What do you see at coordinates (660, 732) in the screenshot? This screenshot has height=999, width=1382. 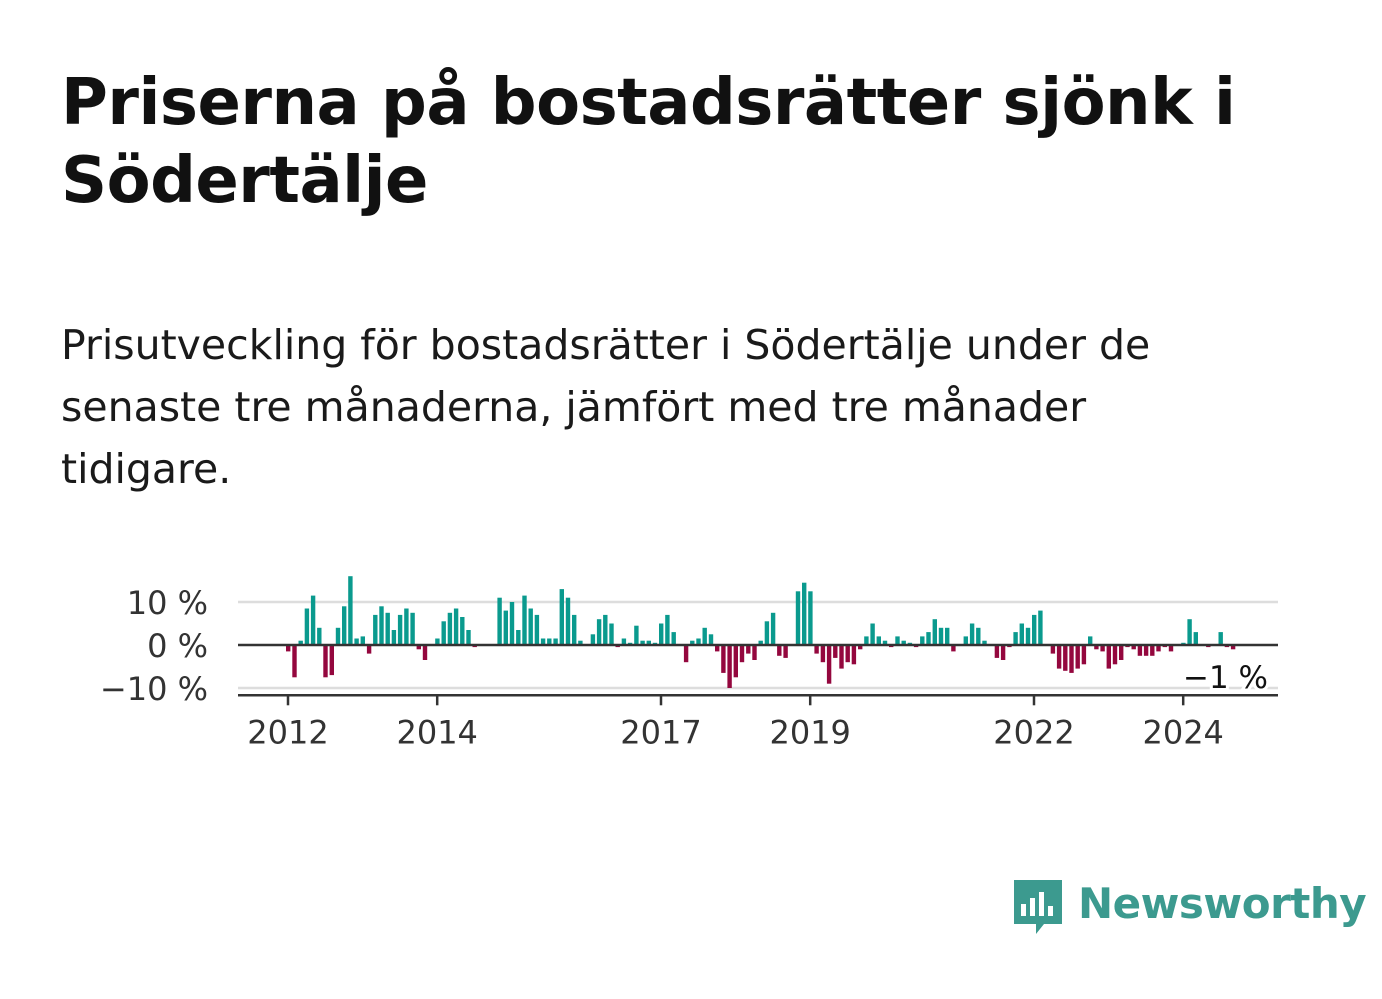 I see `x-tick-label: 2017` at bounding box center [660, 732].